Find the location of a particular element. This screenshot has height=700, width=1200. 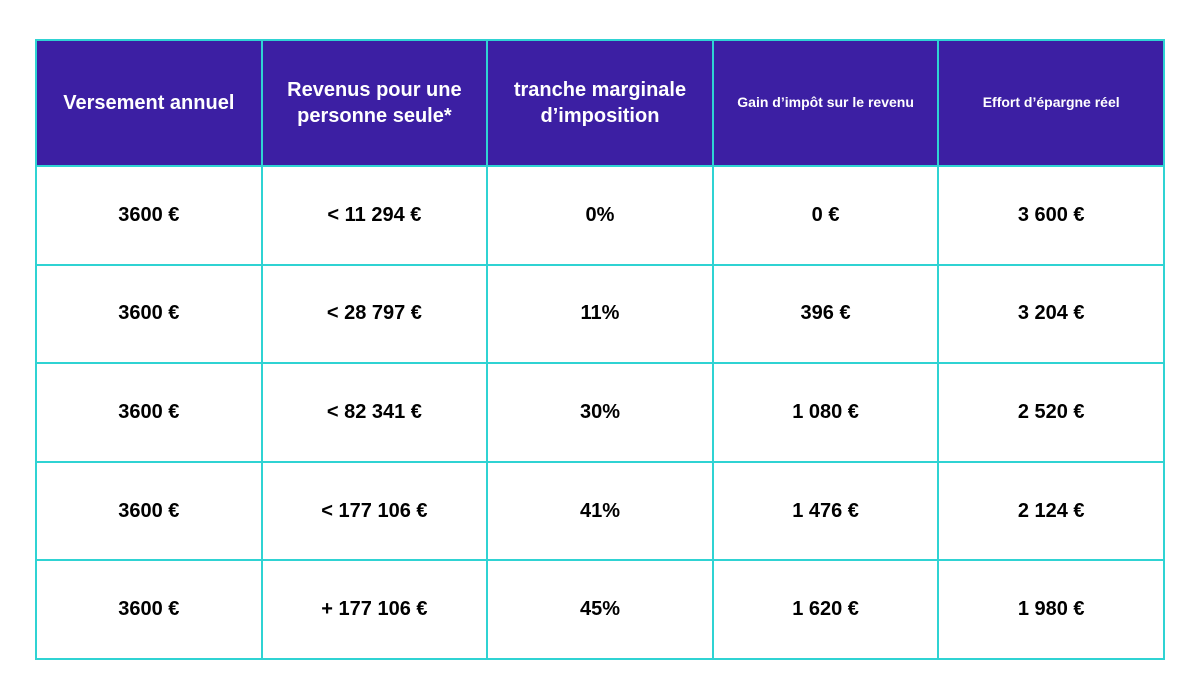

cell-gain: 396 € is located at coordinates (825, 314).